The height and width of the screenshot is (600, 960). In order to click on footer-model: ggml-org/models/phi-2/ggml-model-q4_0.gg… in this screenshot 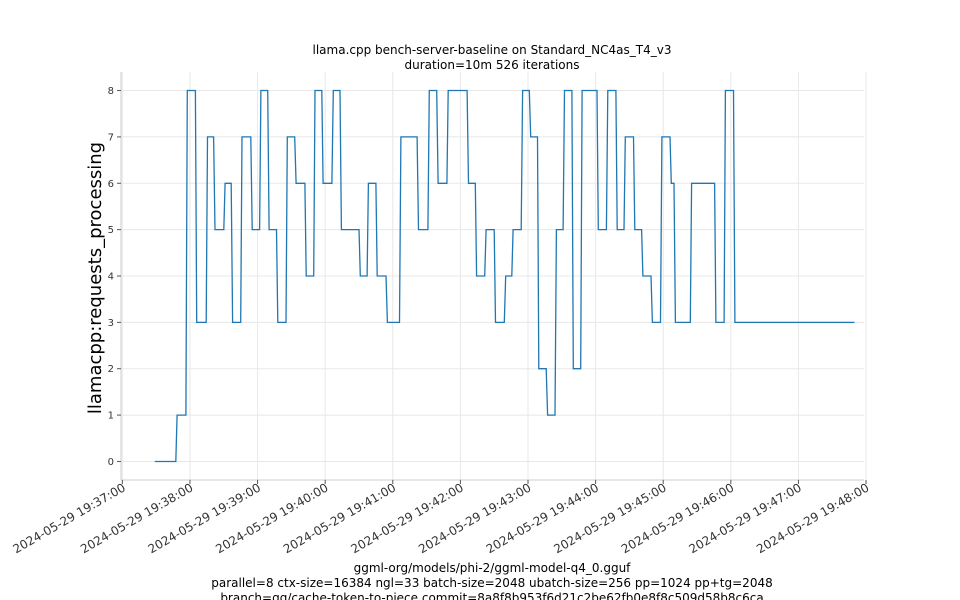, I will do `click(493, 568)`.